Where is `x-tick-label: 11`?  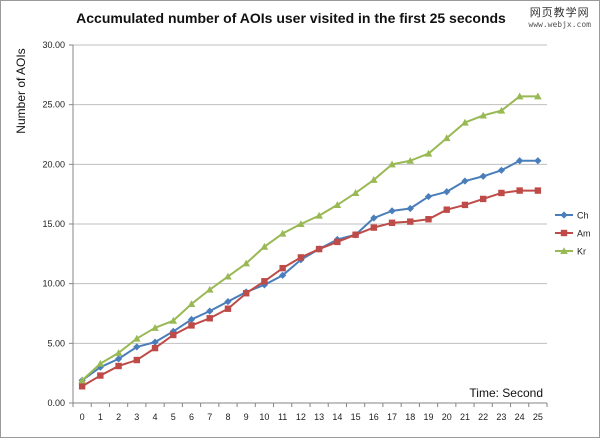
x-tick-label: 11 is located at coordinates (282, 417).